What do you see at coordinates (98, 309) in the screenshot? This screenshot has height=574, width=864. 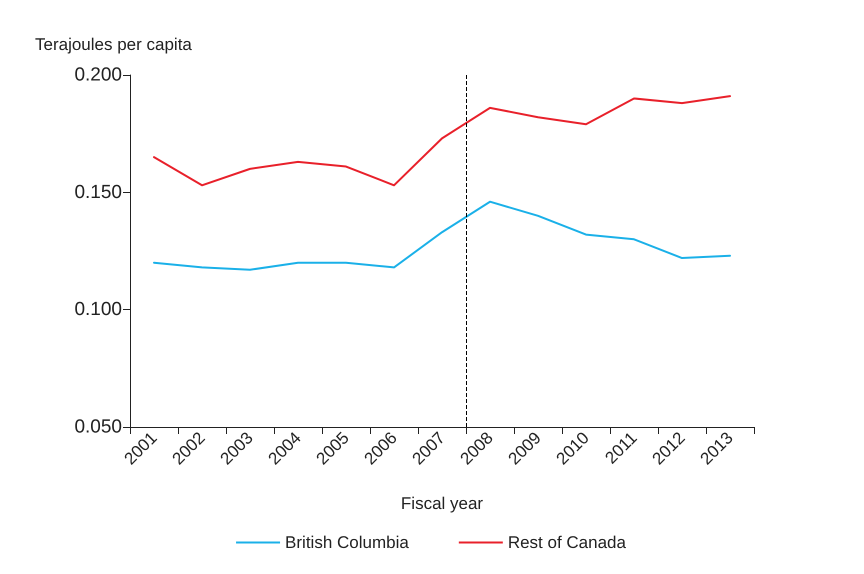 I see `y-tick-label: 0.100` at bounding box center [98, 309].